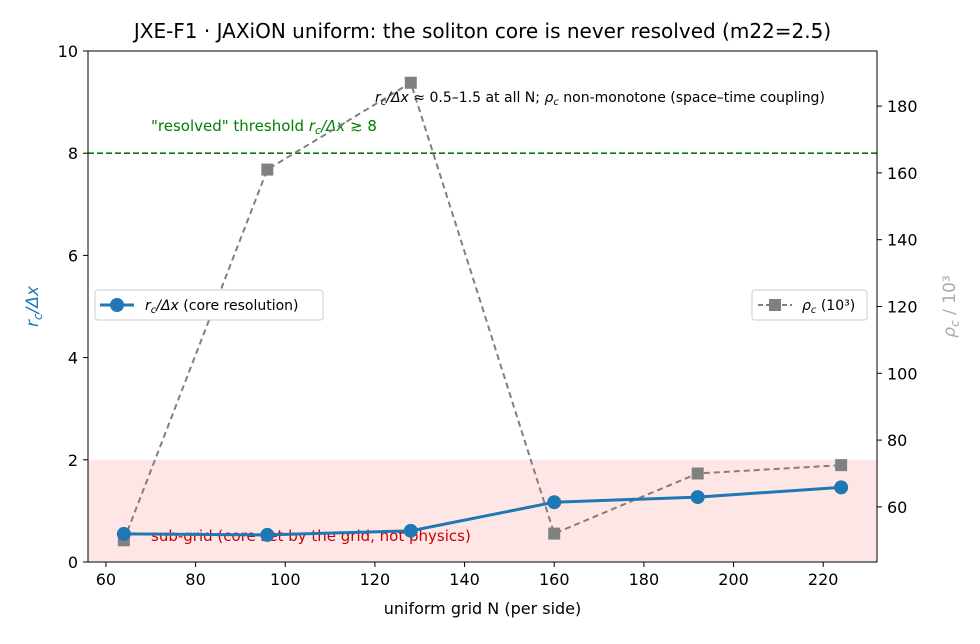 The image size is (980, 644). Describe the element at coordinates (775, 305) in the screenshot. I see `legend-right-marker` at that location.